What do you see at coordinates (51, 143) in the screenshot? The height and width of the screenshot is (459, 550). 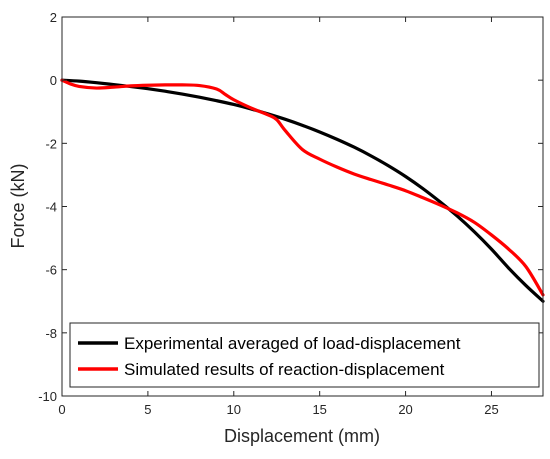 I see `y-tick-label: -2` at bounding box center [51, 143].